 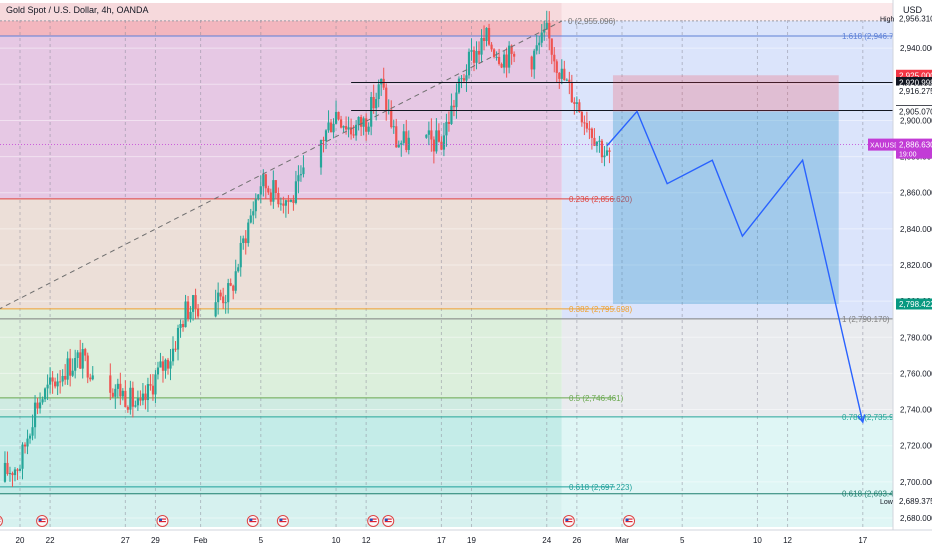 What do you see at coordinates (261, 540) in the screenshot?
I see `date-tick-label: 5` at bounding box center [261, 540].